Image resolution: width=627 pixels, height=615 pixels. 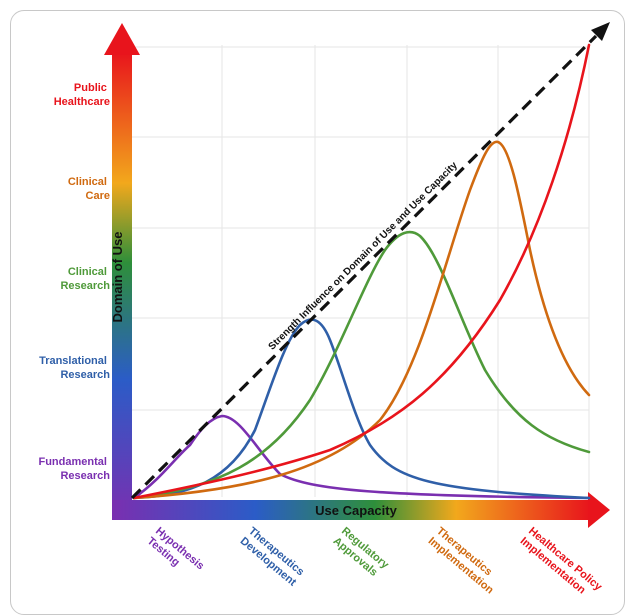 I want to click on level-label-fundamental-research: Fundamental Research, so click(x=74, y=469).